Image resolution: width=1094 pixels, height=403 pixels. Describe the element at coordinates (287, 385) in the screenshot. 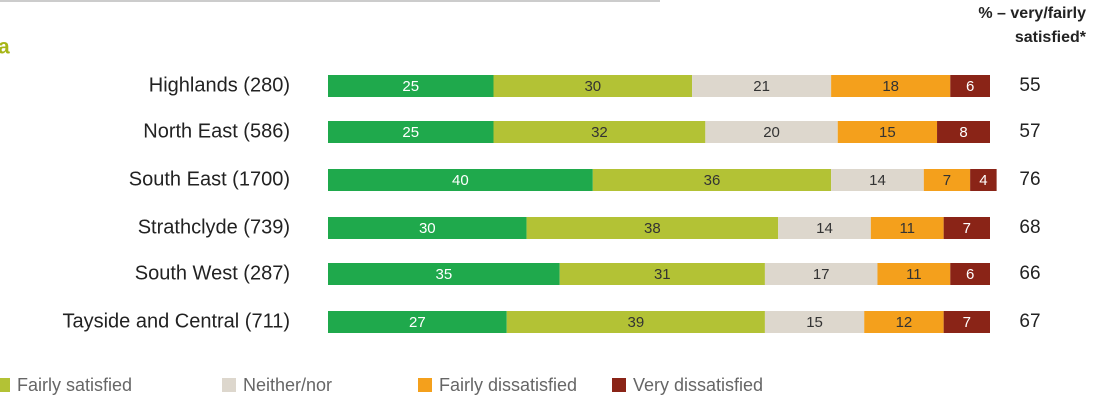

I see `legend-label: Neither/nor` at that location.